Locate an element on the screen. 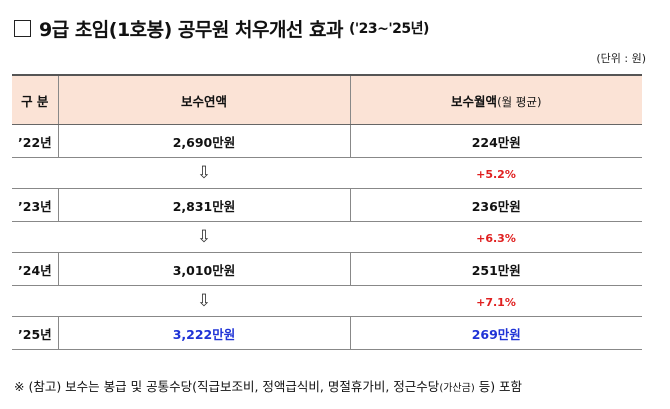  header-monthly: 보수월액(월 평균) is located at coordinates (495, 99).